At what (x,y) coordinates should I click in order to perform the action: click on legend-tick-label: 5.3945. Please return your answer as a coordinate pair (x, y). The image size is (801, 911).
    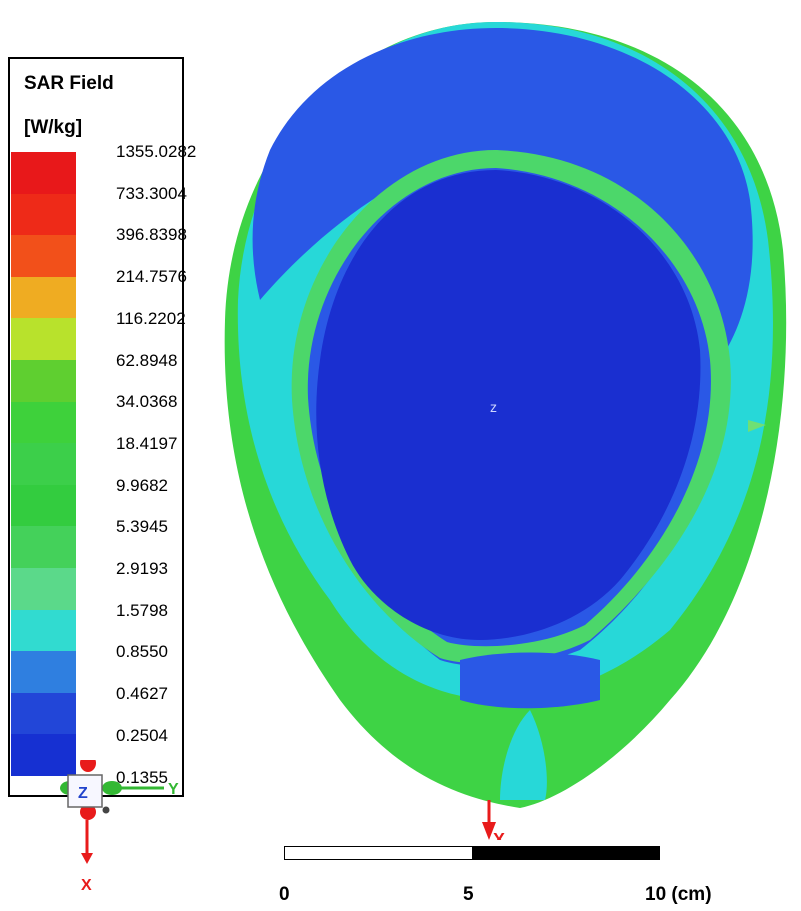
    Looking at the image, I should click on (142, 527).